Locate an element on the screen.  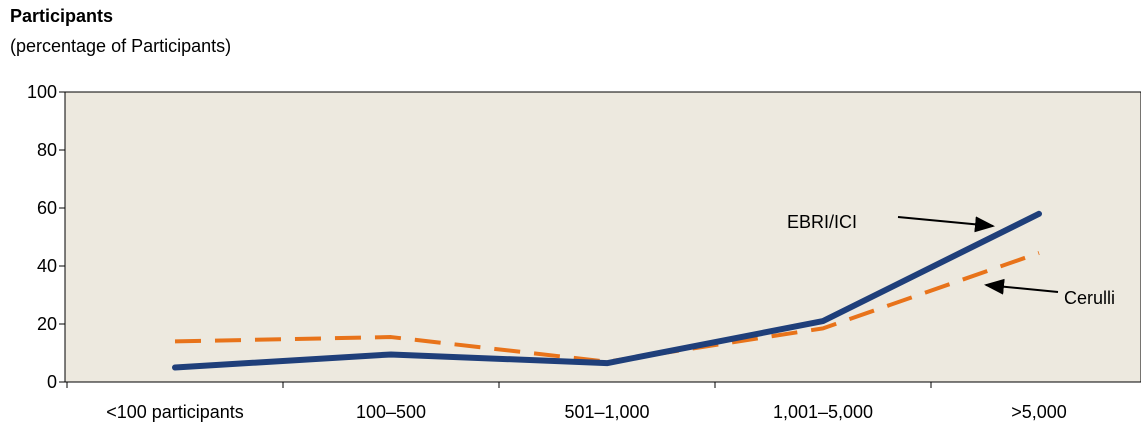
y-tick-label: 40 is located at coordinates (47, 266).